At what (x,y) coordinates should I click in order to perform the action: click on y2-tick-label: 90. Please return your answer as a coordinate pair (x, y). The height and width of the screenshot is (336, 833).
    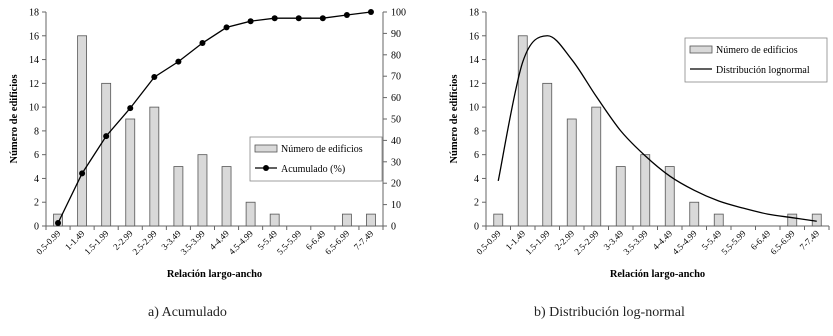
    Looking at the image, I should click on (396, 34).